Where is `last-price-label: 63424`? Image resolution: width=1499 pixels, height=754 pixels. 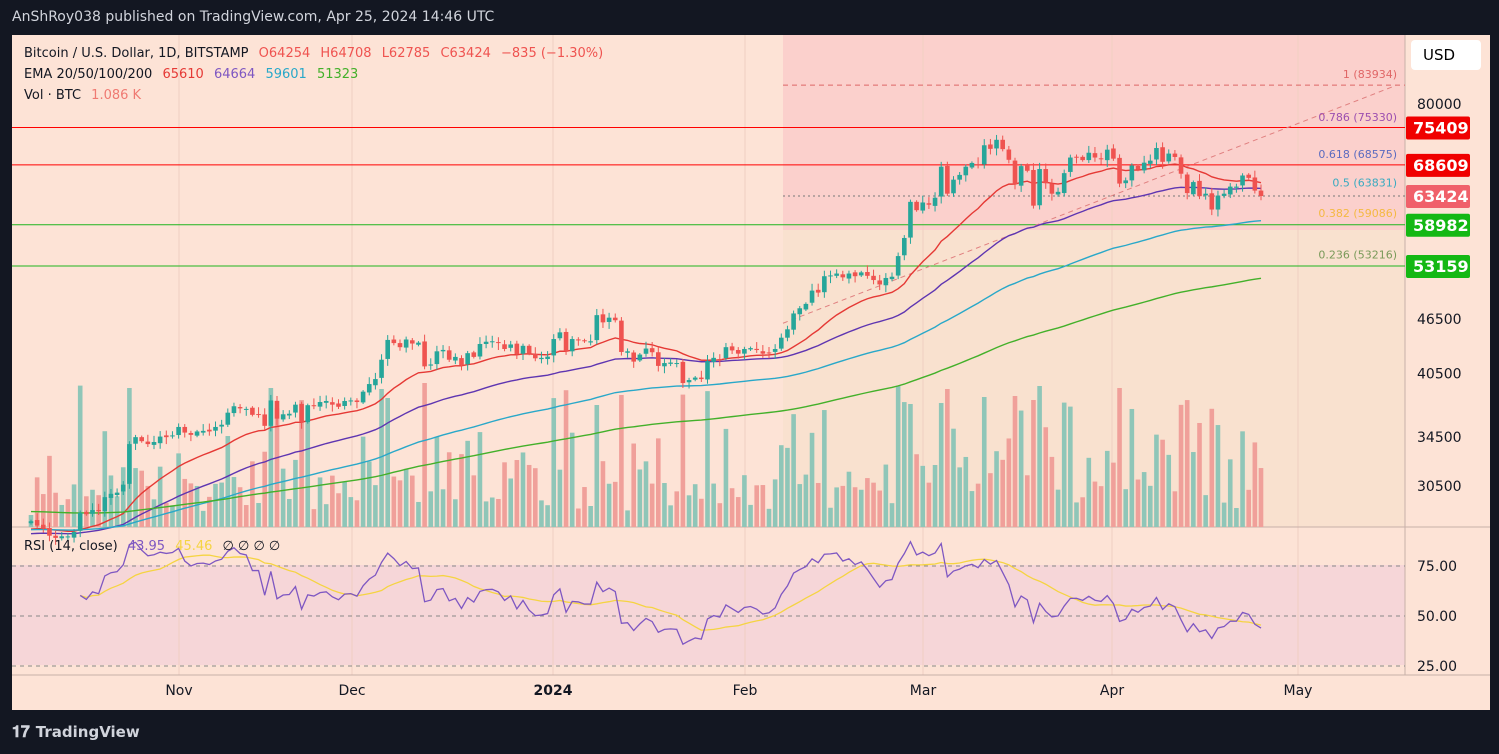
last-price-label: 63424 is located at coordinates (1441, 196).